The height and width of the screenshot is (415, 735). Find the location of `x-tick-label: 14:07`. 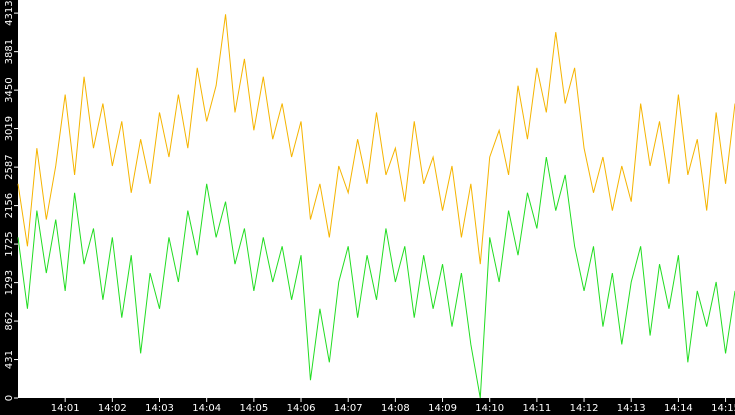

x-tick-label: 14:07 is located at coordinates (348, 408).